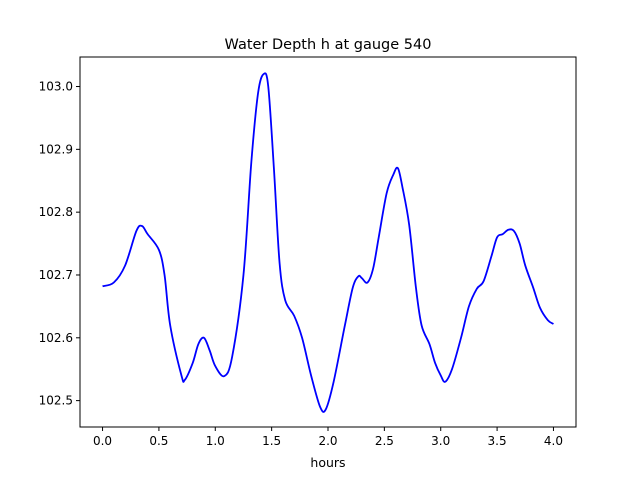 The height and width of the screenshot is (480, 640). What do you see at coordinates (56, 401) in the screenshot?
I see `y-tick-label: 102.5` at bounding box center [56, 401].